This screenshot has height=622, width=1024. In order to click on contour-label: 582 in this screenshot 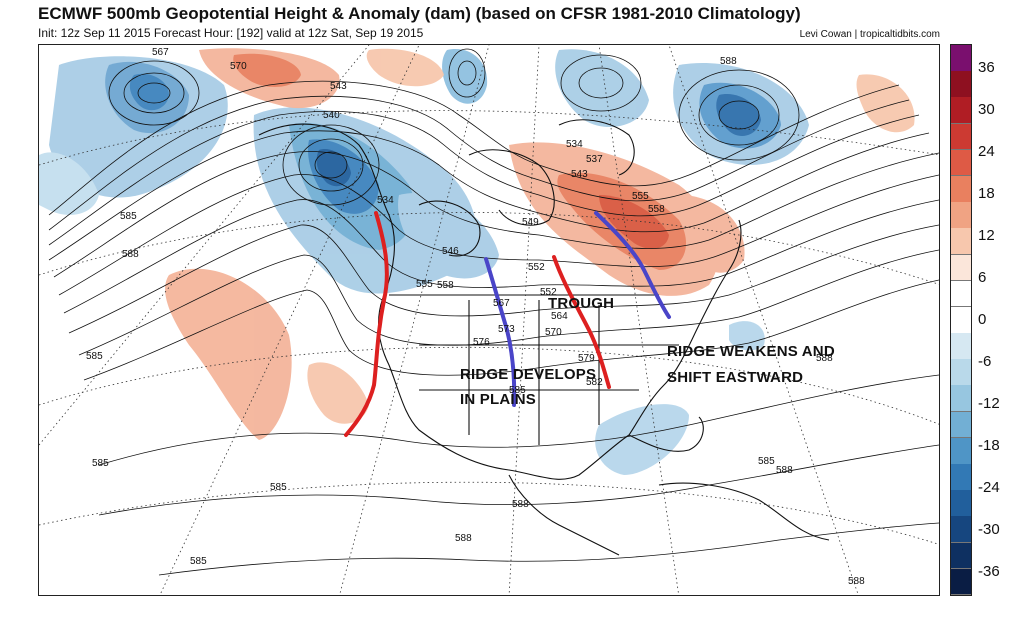, I will do `click(594, 382)`.